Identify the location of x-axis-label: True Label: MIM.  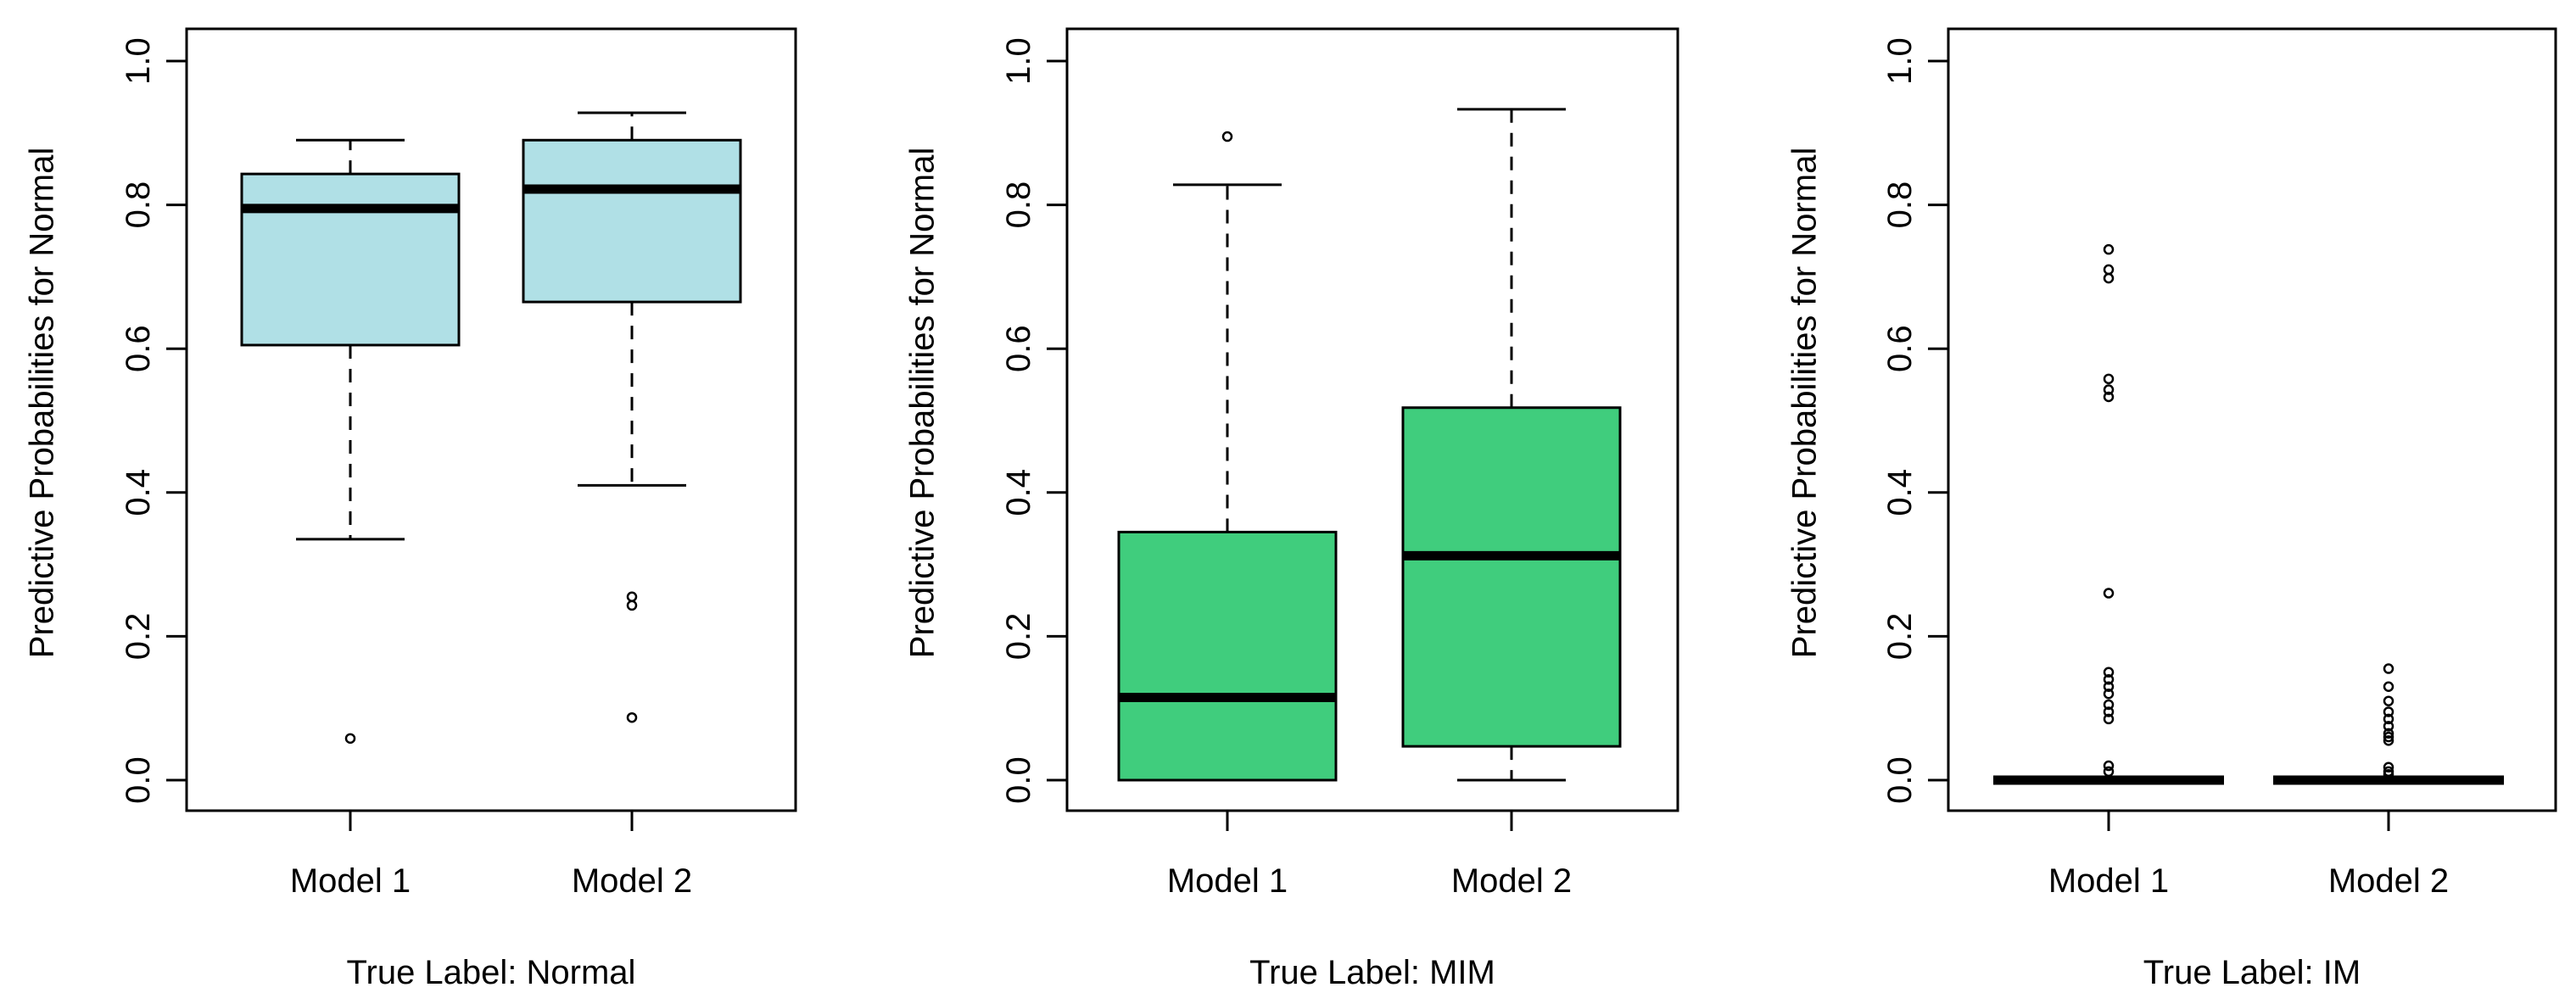
(1372, 973).